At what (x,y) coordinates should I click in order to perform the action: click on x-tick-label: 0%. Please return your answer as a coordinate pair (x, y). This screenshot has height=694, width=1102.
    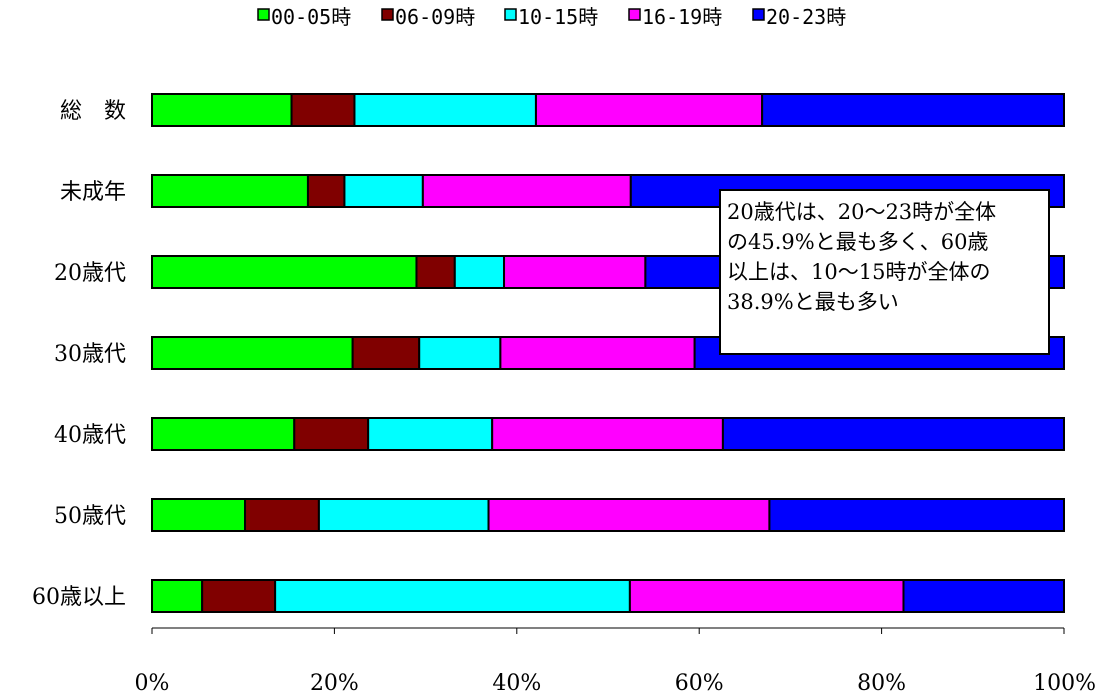
    Looking at the image, I should click on (152, 682).